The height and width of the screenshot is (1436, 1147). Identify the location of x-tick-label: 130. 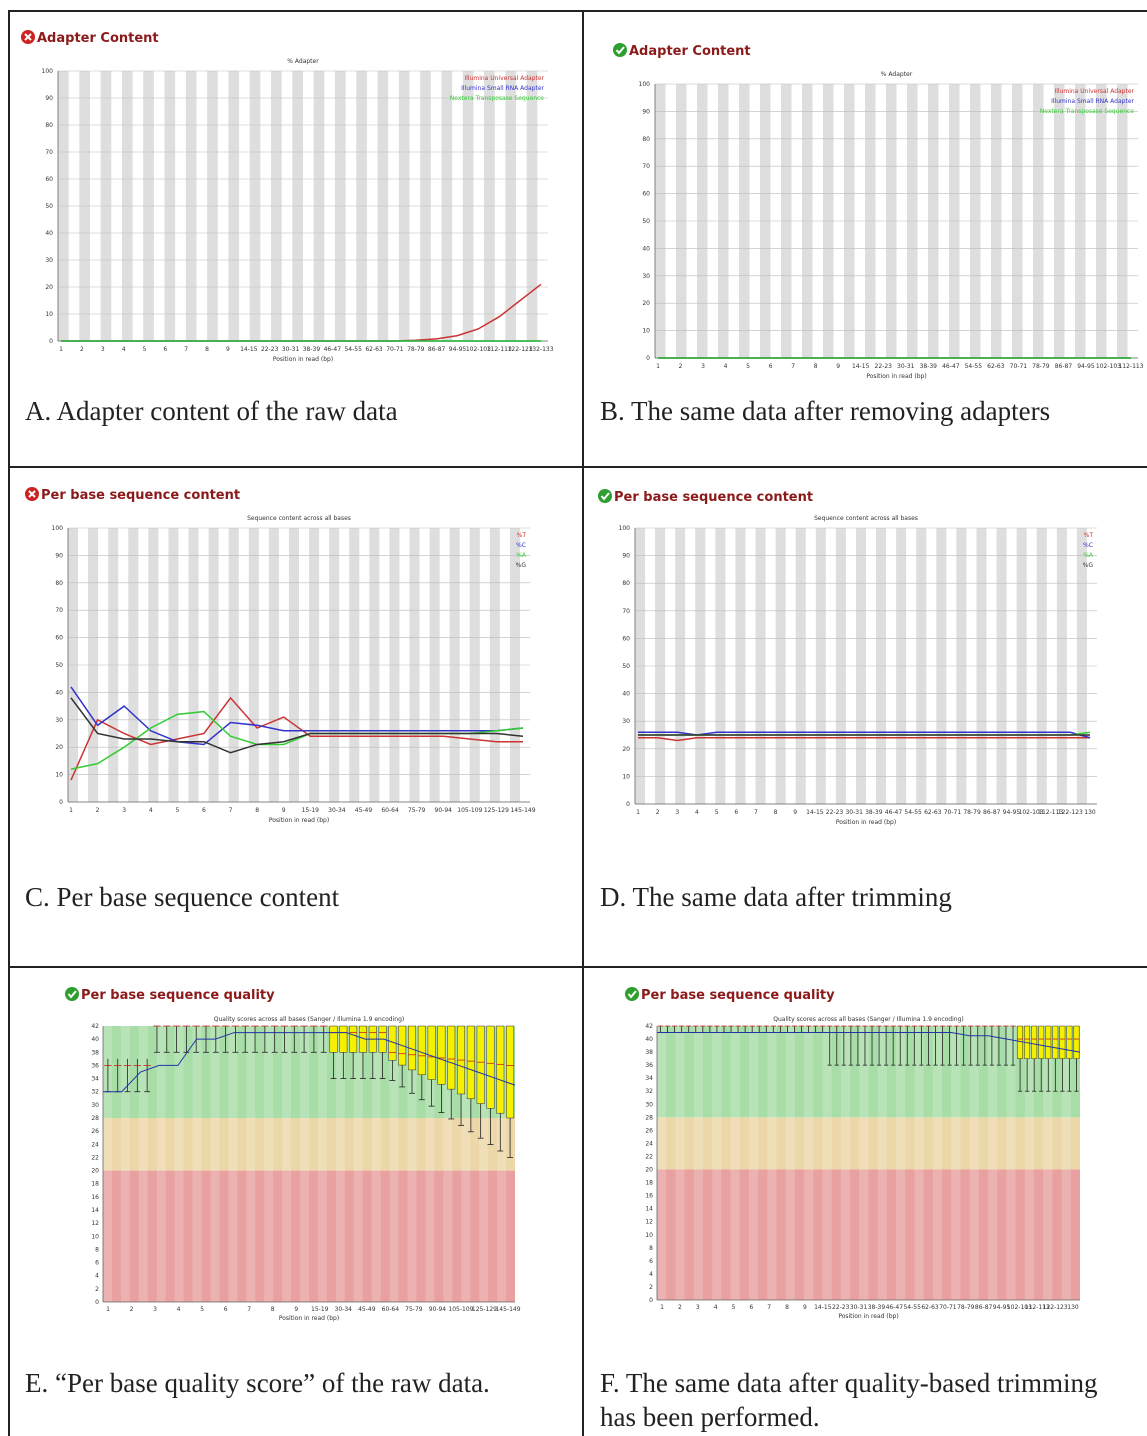
(1073, 1307).